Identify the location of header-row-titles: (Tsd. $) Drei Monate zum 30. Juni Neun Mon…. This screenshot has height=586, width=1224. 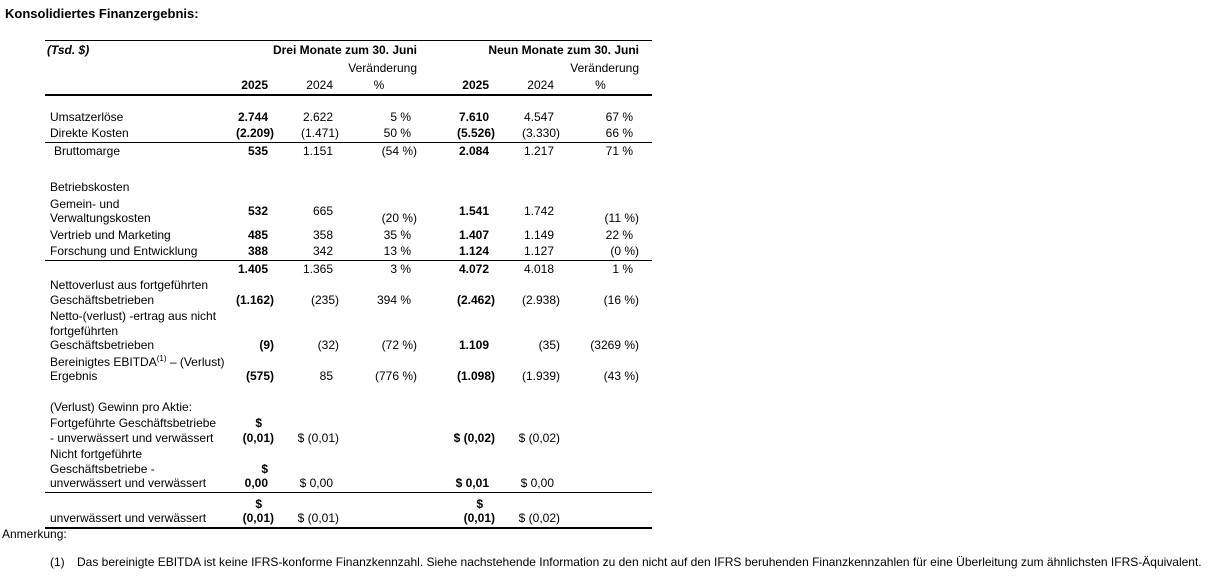
(348, 49).